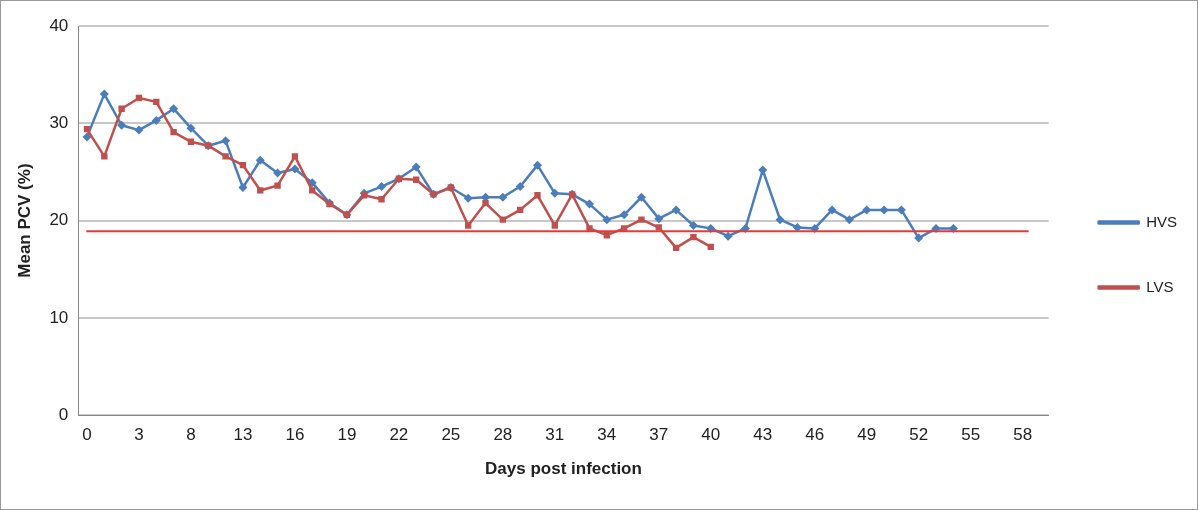 The height and width of the screenshot is (510, 1198). I want to click on x-tick-label: 46, so click(815, 435).